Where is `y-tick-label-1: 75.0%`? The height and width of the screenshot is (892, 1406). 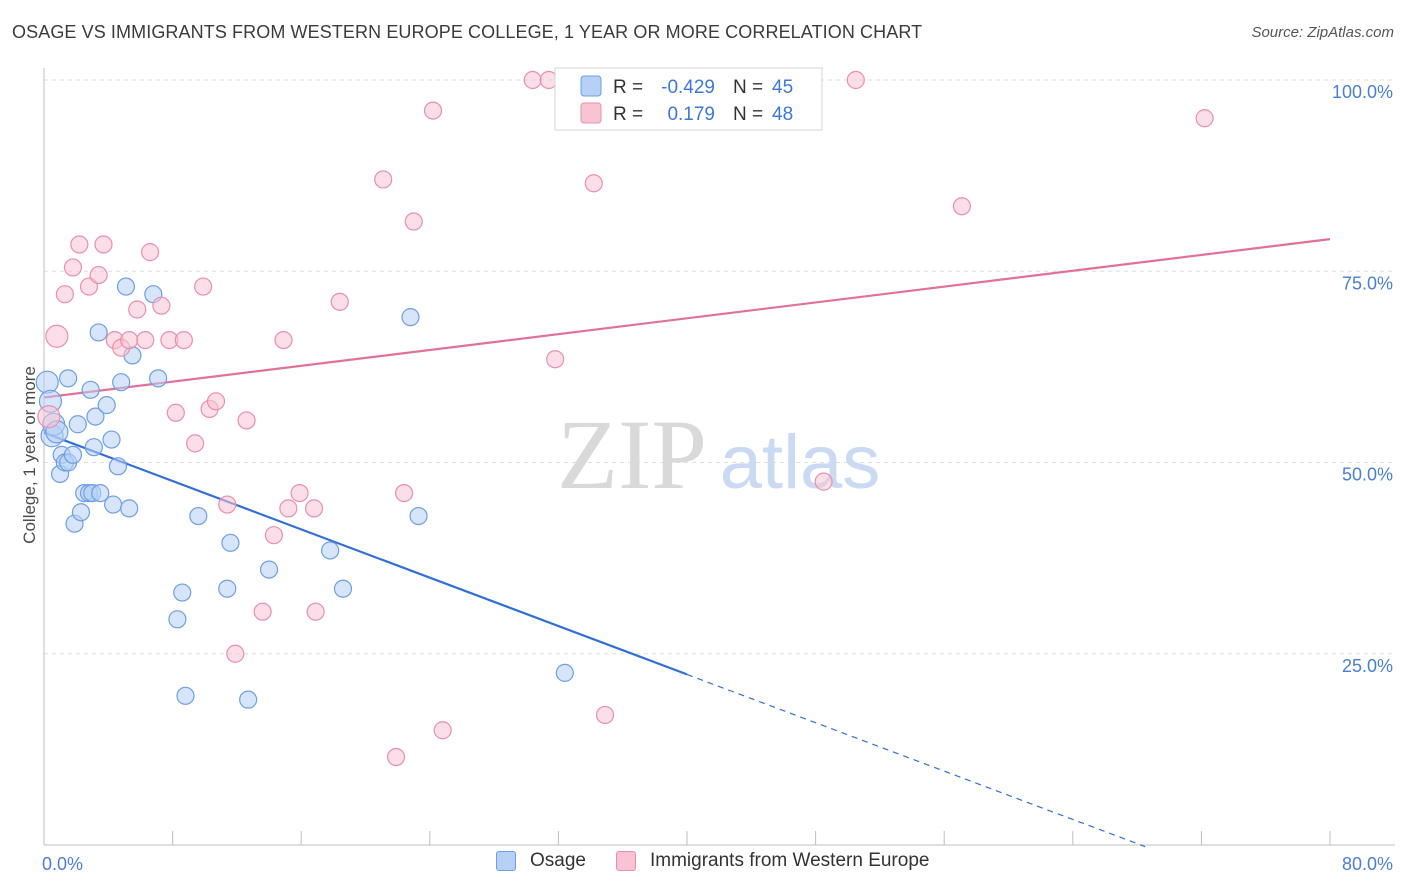
y-tick-label-1: 75.0% is located at coordinates (1367, 283).